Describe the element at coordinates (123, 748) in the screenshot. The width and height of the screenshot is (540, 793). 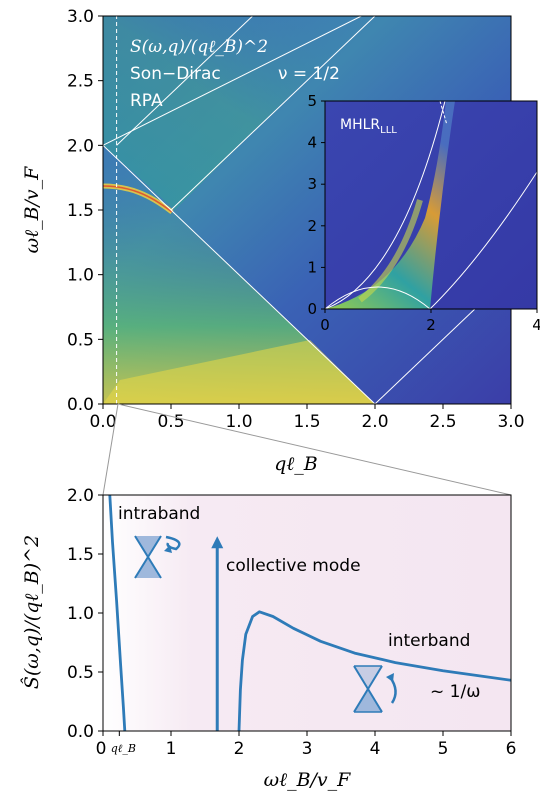
I see `bottom-x-tick-extra-label: qℓ_B` at that location.